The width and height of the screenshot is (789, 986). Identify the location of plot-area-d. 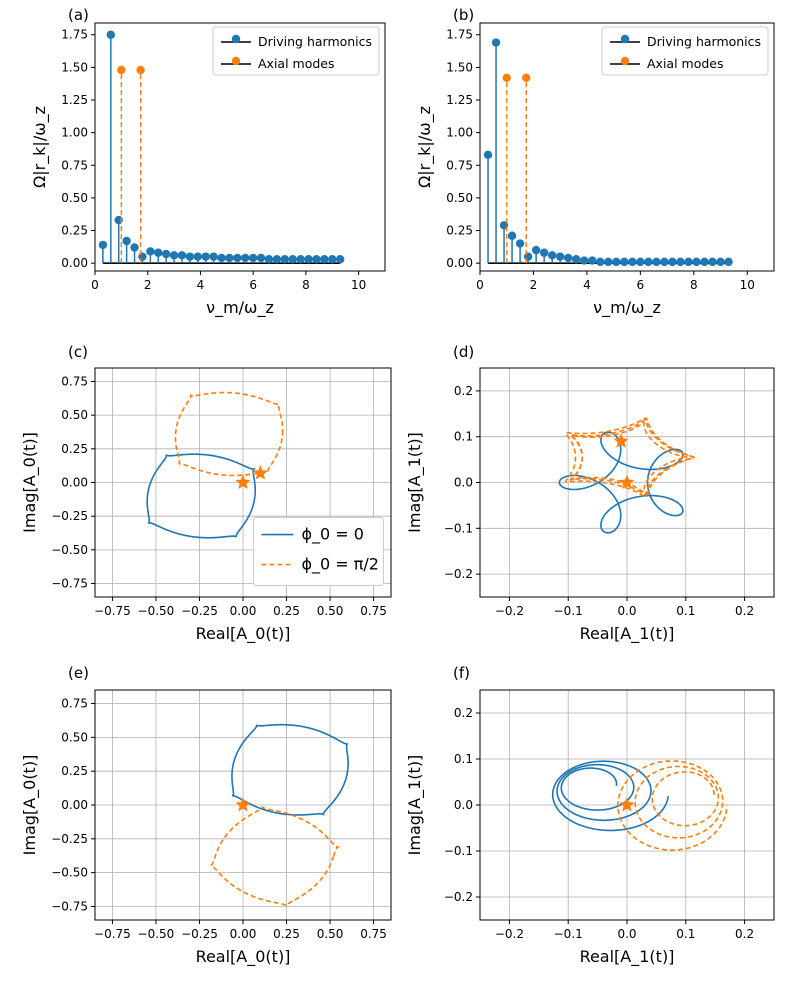
(626, 475).